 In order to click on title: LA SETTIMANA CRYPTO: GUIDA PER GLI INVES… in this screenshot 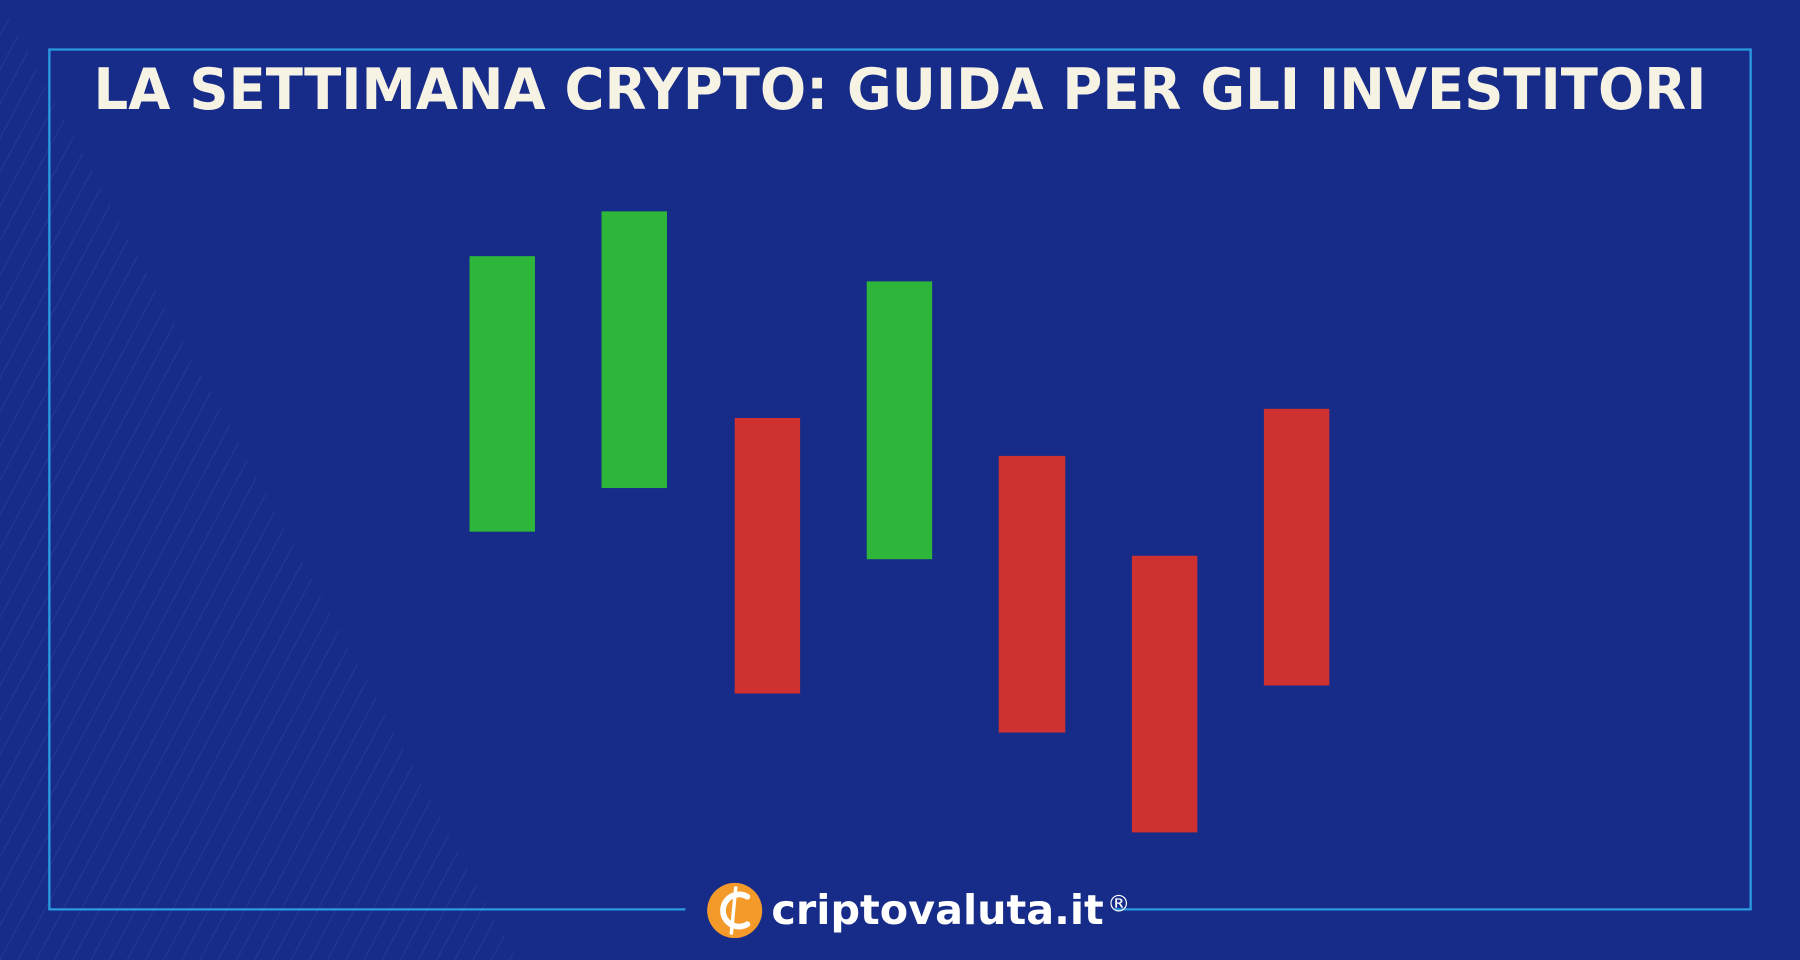, I will do `click(900, 89)`.